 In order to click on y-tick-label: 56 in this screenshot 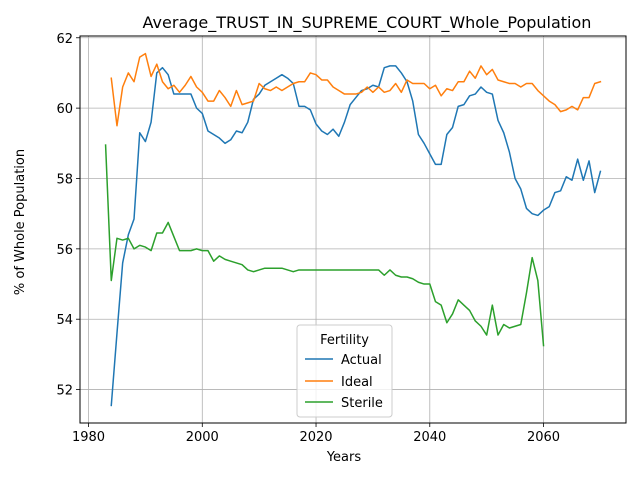, I will do `click(64, 250)`.